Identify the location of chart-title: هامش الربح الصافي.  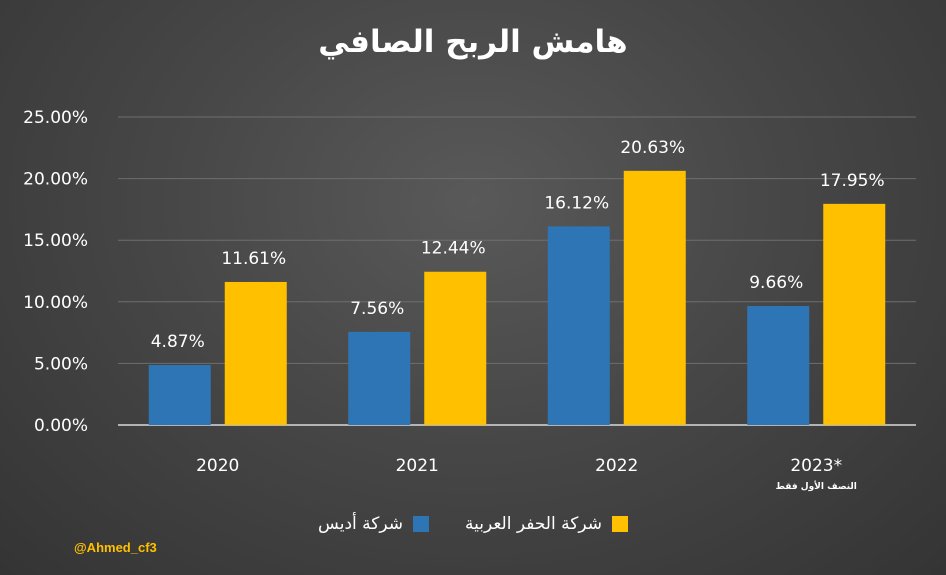
(473, 42).